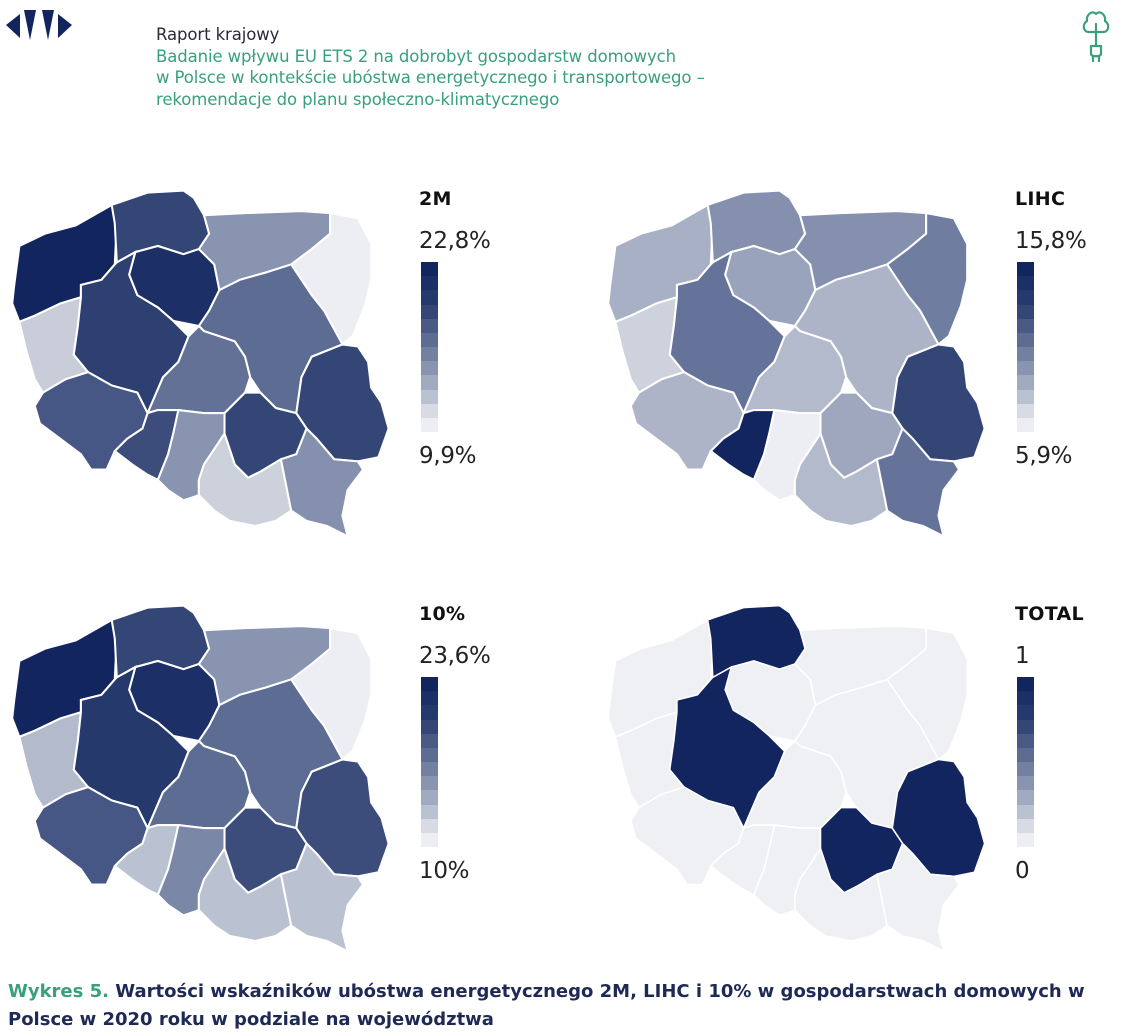 Image resolution: width=1130 pixels, height=1036 pixels. I want to click on legend-min-label: 9,9%, so click(448, 456).